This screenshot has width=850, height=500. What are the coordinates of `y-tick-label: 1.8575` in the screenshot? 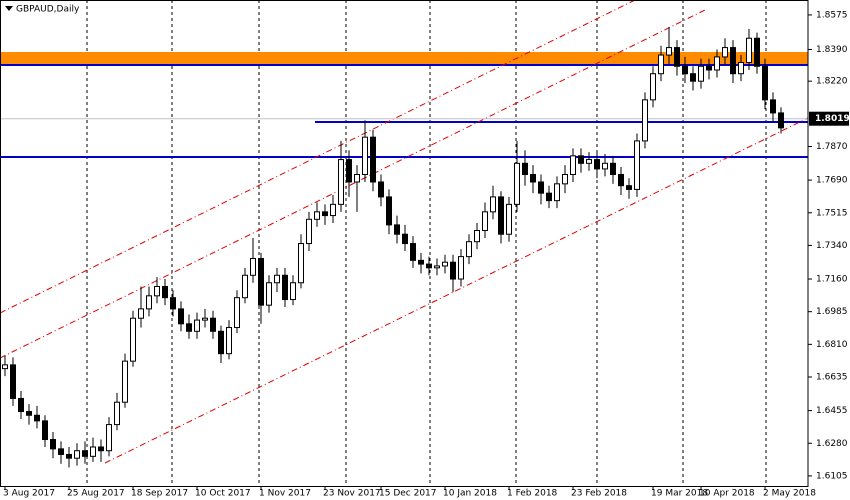 It's located at (832, 15).